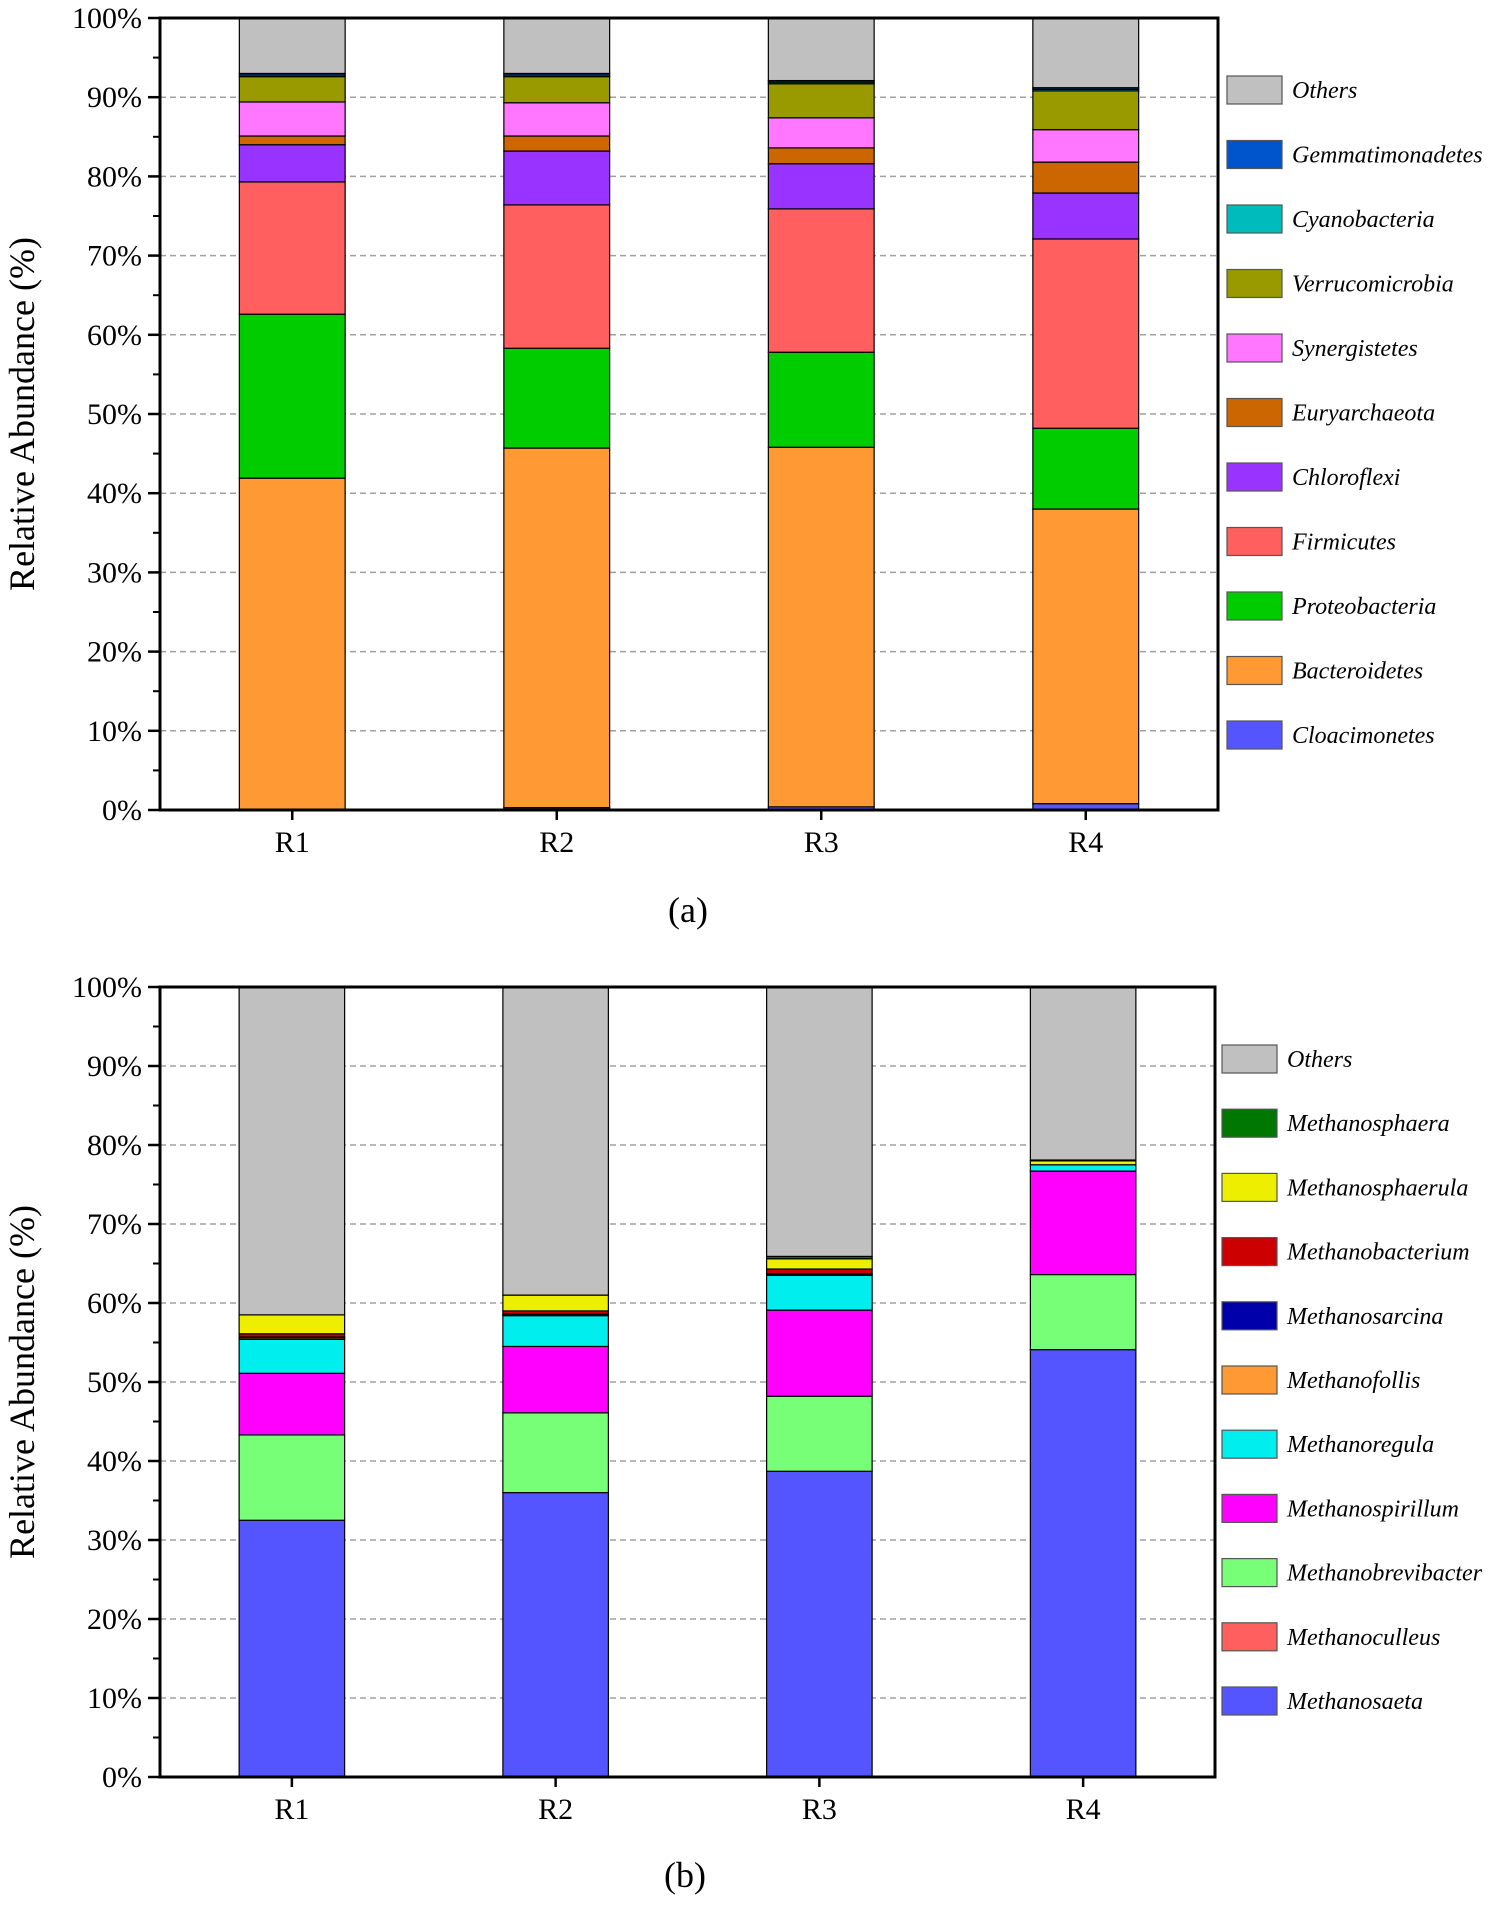 Image resolution: width=1504 pixels, height=1907 pixels. Describe the element at coordinates (819, 1292) in the screenshot. I see `bar-segment-r3-methanoregula` at that location.